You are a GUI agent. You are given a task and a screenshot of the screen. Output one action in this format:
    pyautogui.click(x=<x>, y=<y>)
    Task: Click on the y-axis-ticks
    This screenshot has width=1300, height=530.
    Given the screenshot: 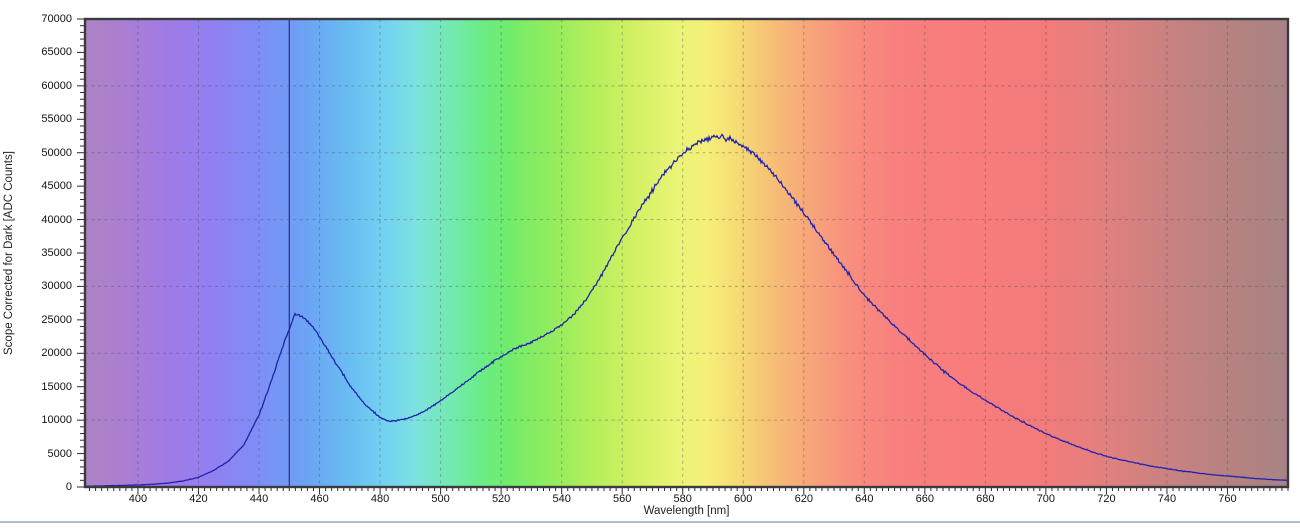 What is the action you would take?
    pyautogui.click(x=80, y=253)
    